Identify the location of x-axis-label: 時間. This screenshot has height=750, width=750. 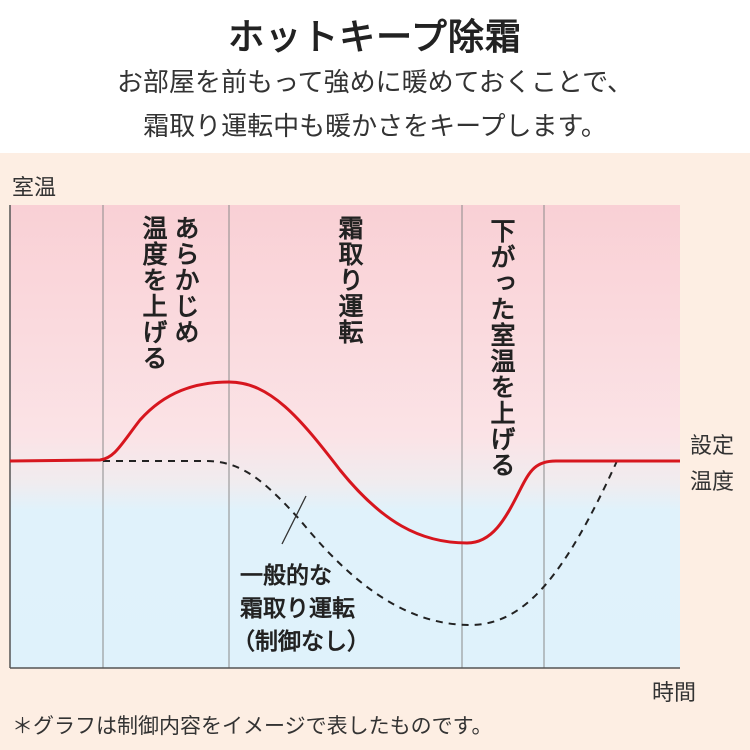
(674, 693).